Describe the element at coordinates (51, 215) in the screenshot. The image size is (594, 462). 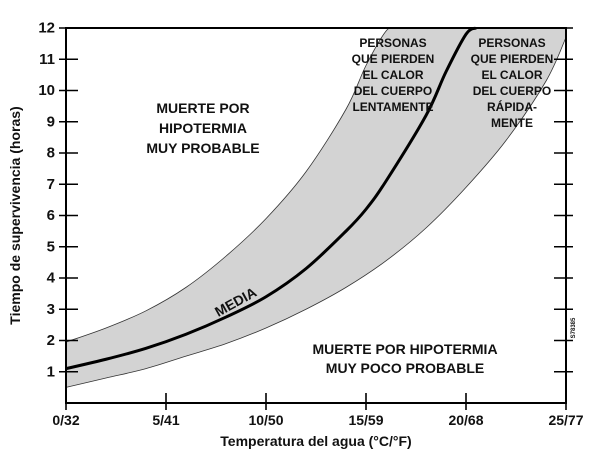
I see `y-tick-label-6: 6` at that location.